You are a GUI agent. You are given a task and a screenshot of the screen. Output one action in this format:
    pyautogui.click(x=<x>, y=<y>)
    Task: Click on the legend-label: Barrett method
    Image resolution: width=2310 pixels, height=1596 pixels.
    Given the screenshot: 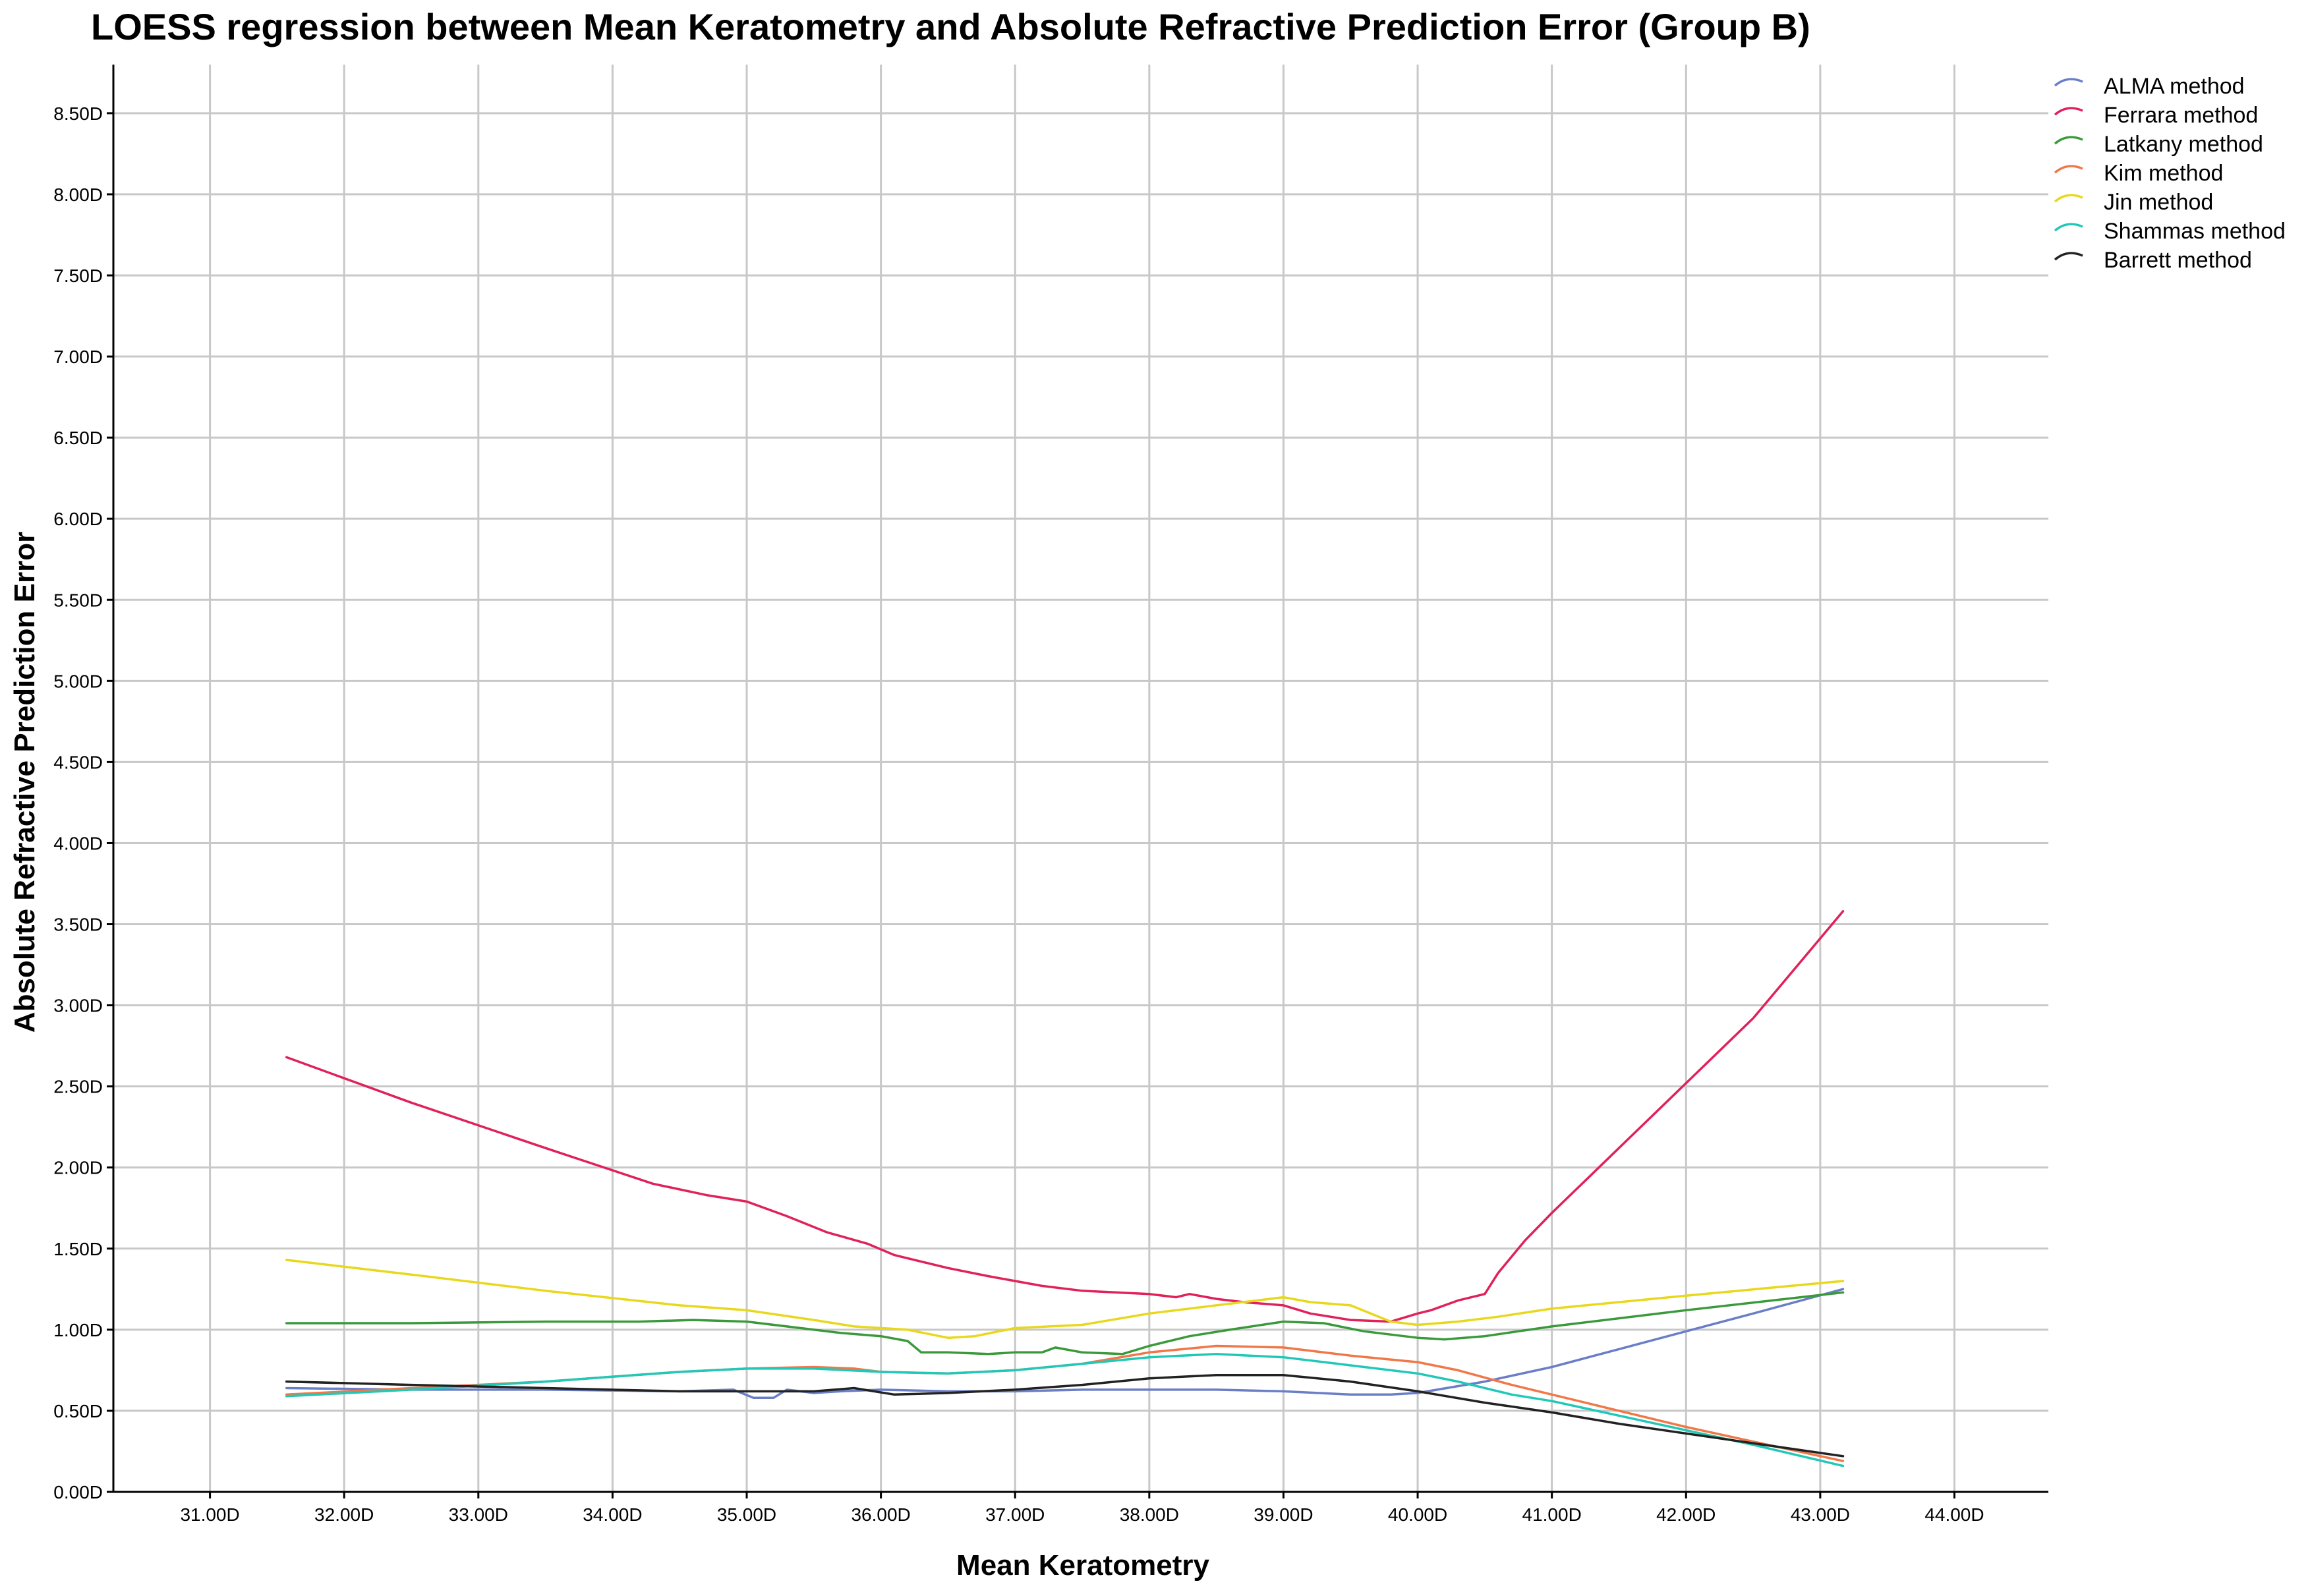 What is the action you would take?
    pyautogui.click(x=2178, y=260)
    